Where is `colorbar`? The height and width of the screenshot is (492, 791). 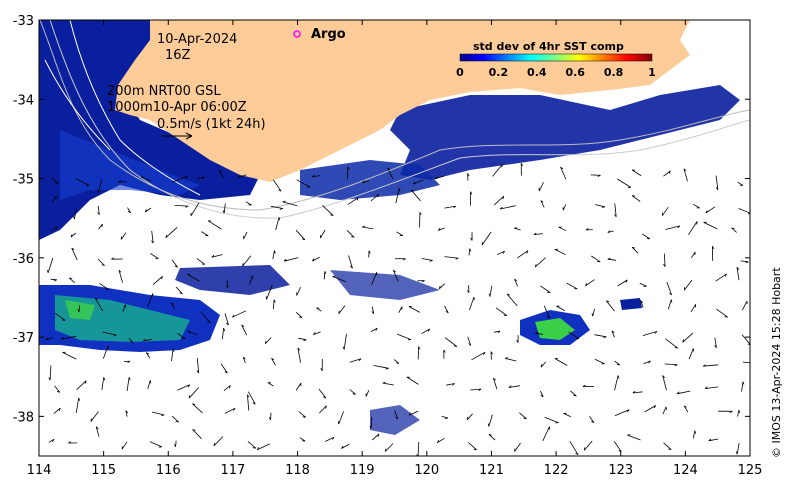 colorbar is located at coordinates (556, 57).